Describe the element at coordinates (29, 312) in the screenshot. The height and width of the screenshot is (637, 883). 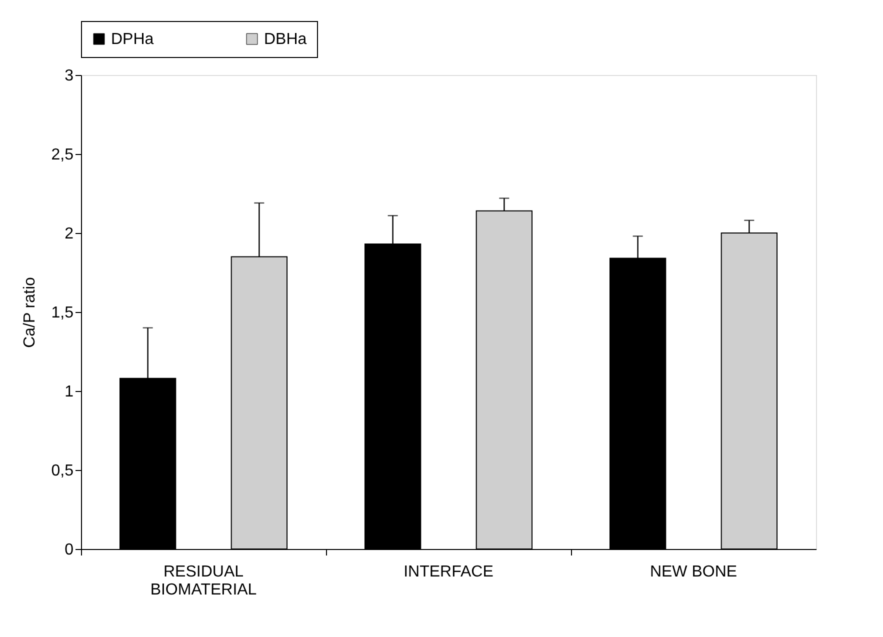
I see `y-axis-title: Ca/P ratio` at that location.